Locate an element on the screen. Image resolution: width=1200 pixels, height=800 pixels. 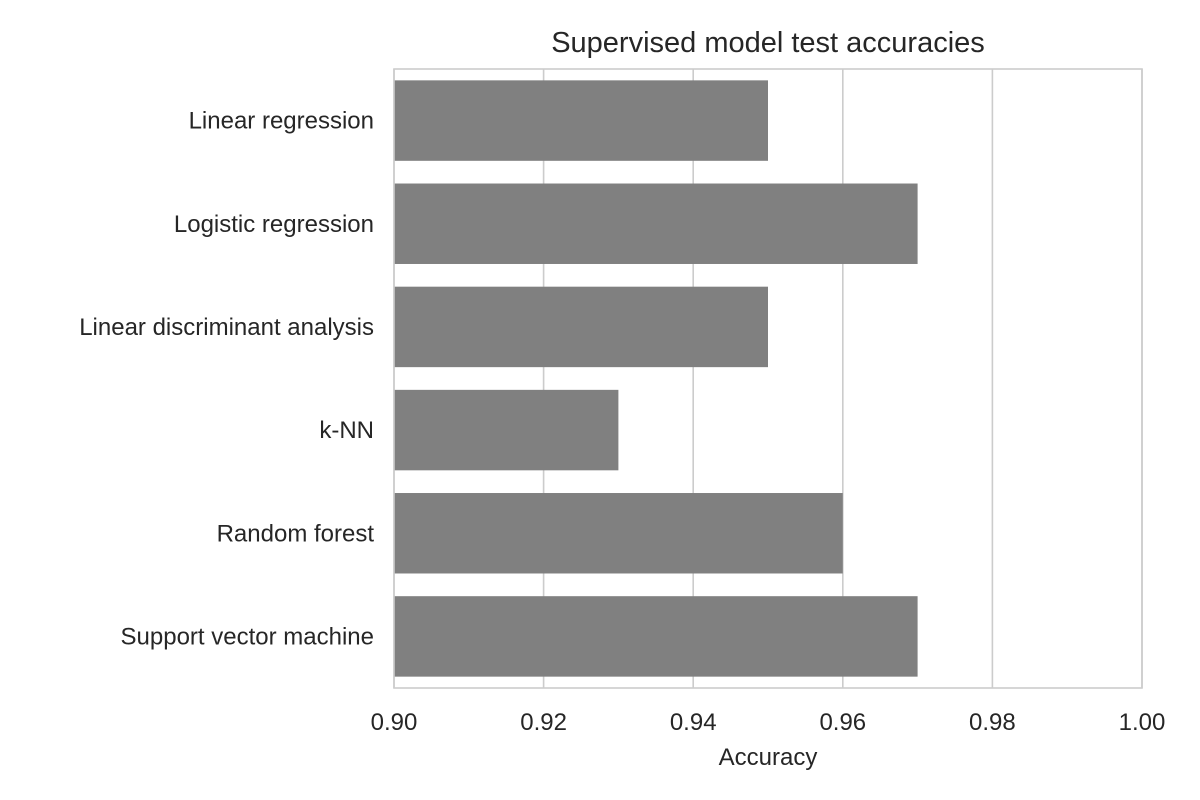
y-tick-label: Linear discriminant analysis is located at coordinates (226, 327).